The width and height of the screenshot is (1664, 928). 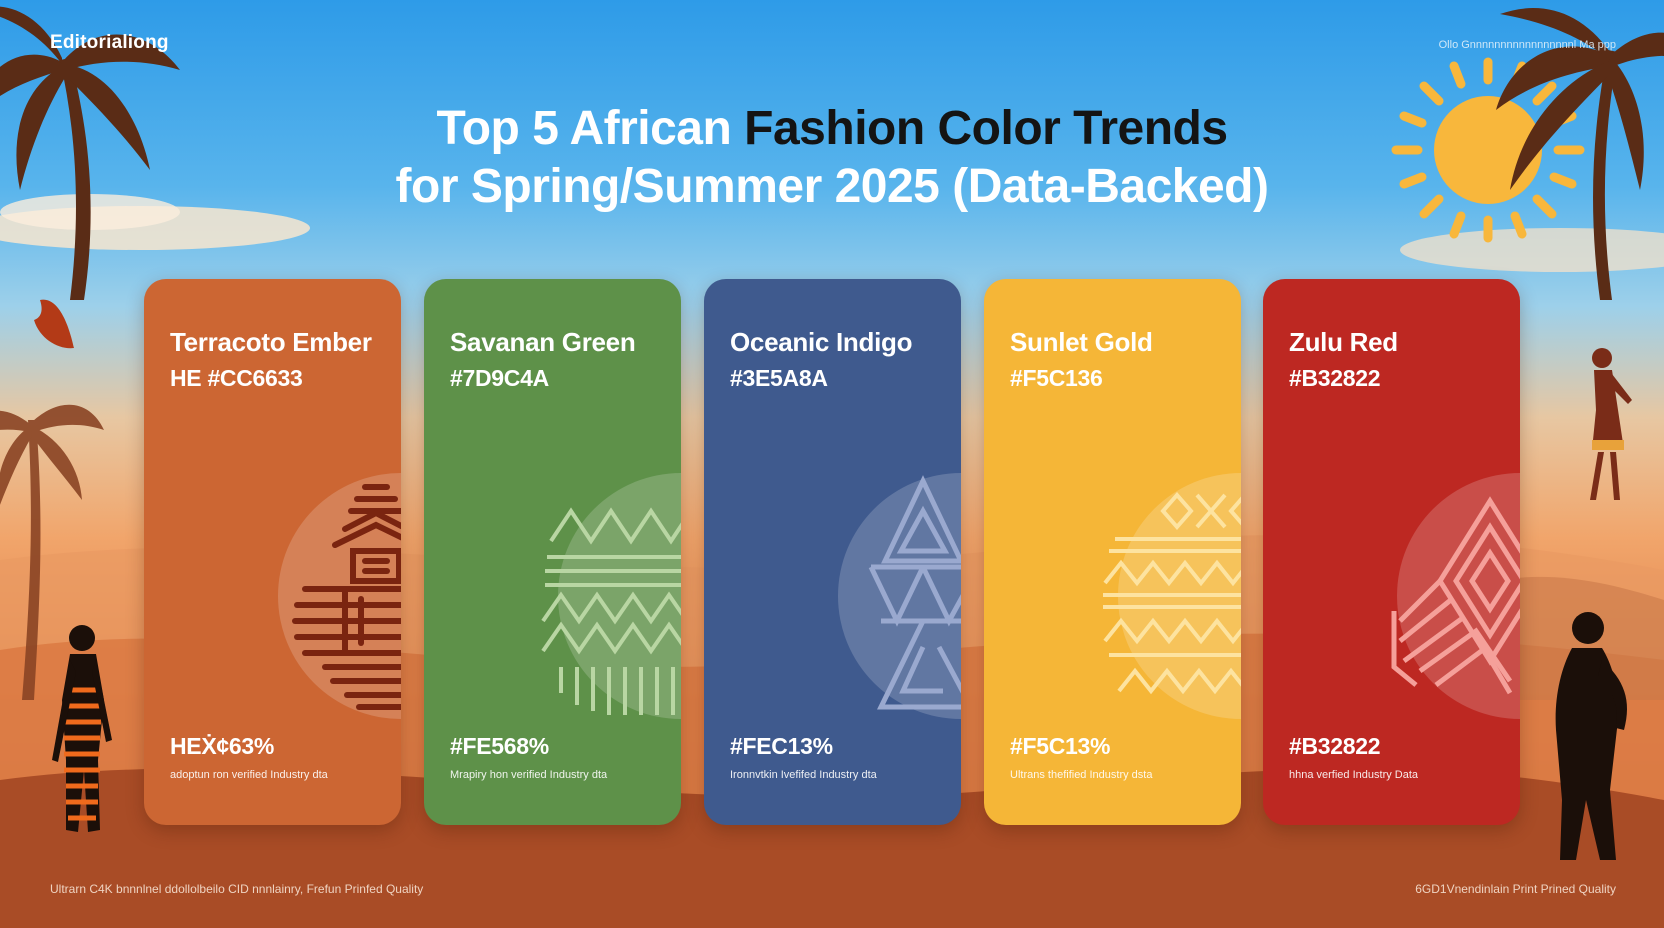 I want to click on card-color-name: Zulu Red, so click(x=1343, y=342).